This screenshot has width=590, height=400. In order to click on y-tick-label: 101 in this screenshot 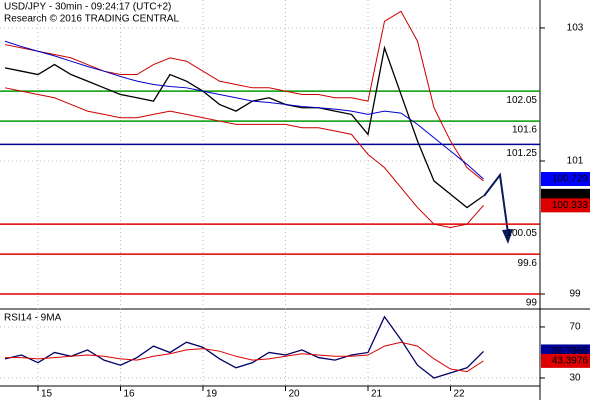, I will do `click(575, 161)`.